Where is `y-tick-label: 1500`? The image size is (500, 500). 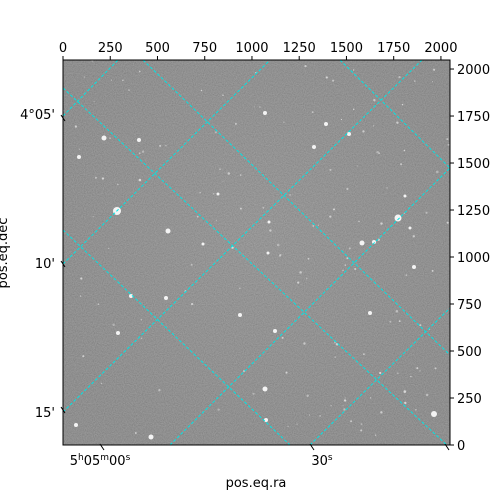
y-tick-label: 1500 is located at coordinates (473, 164).